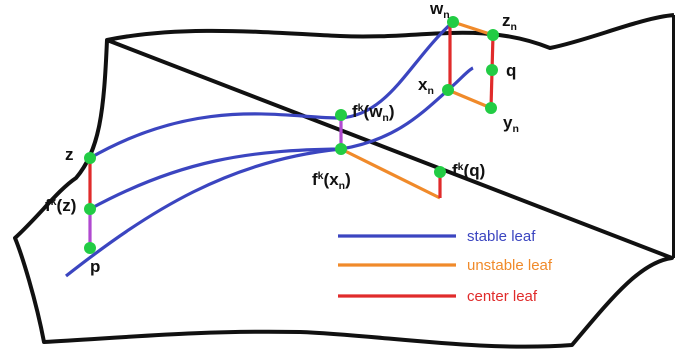  Describe the element at coordinates (493, 35) in the screenshot. I see `point-zn` at that location.